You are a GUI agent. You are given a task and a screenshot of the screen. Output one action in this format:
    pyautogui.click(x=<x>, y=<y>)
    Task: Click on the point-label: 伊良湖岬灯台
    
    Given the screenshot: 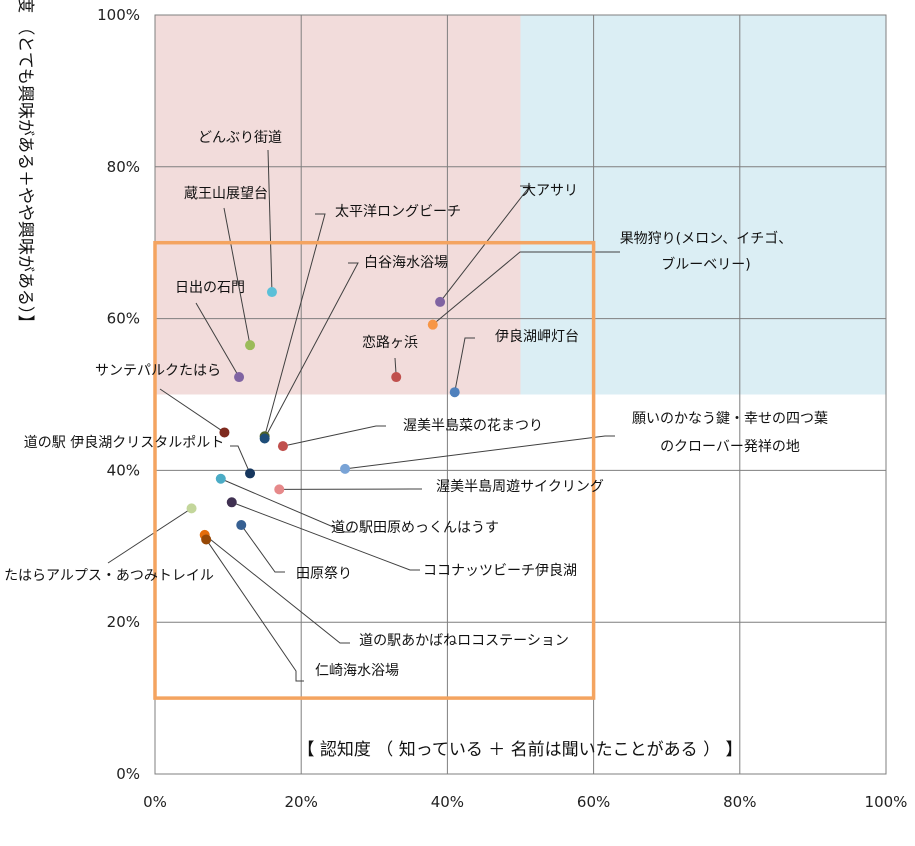 What is the action you would take?
    pyautogui.click(x=537, y=337)
    